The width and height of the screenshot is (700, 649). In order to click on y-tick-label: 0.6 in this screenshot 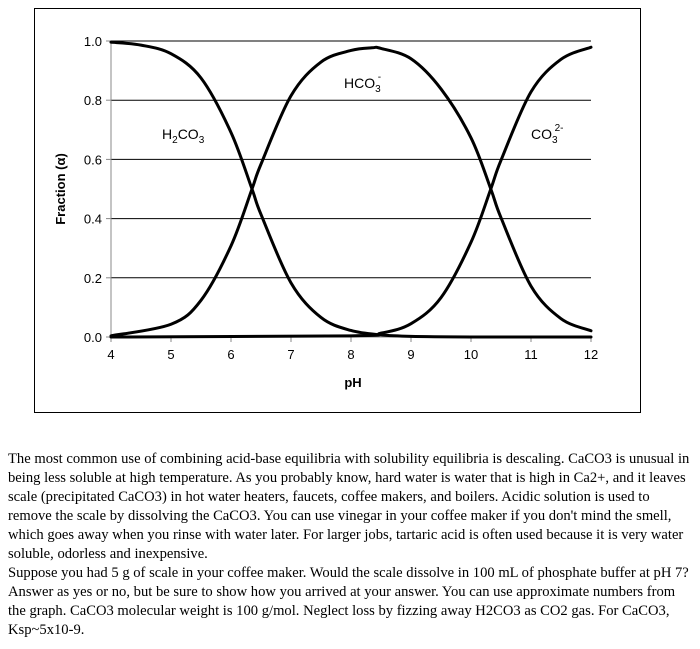, I will do `click(93, 159)`.